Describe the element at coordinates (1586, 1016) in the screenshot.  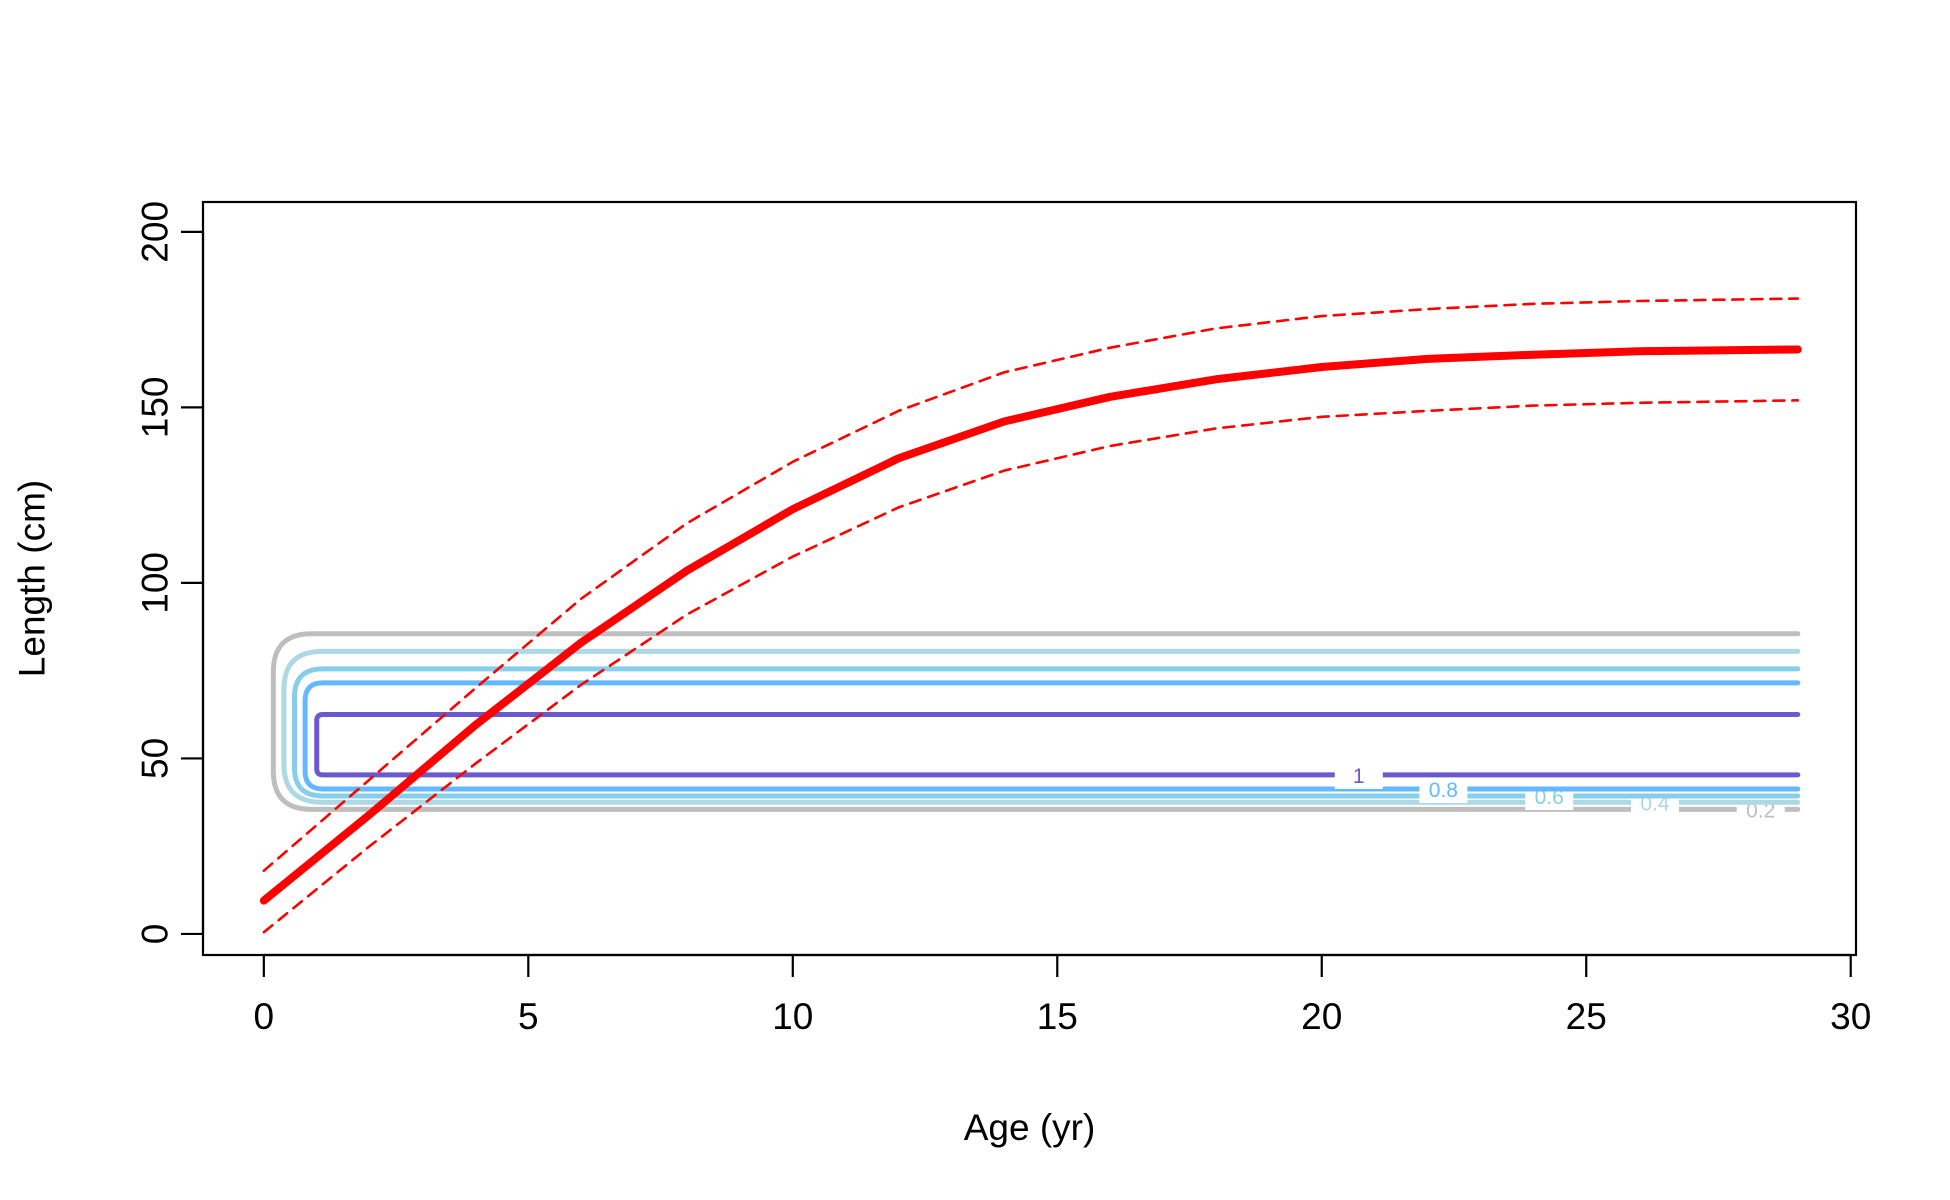
I see `x-tick-label: 25` at that location.